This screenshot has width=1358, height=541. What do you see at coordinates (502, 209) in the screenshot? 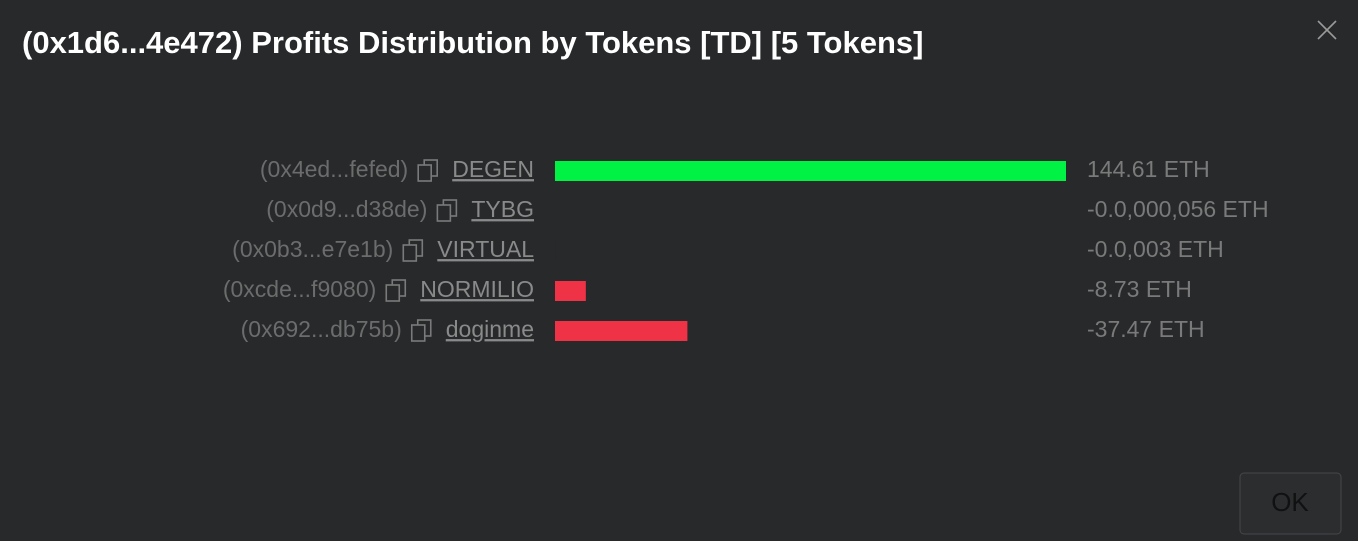
I see `token-link: TYBG` at bounding box center [502, 209].